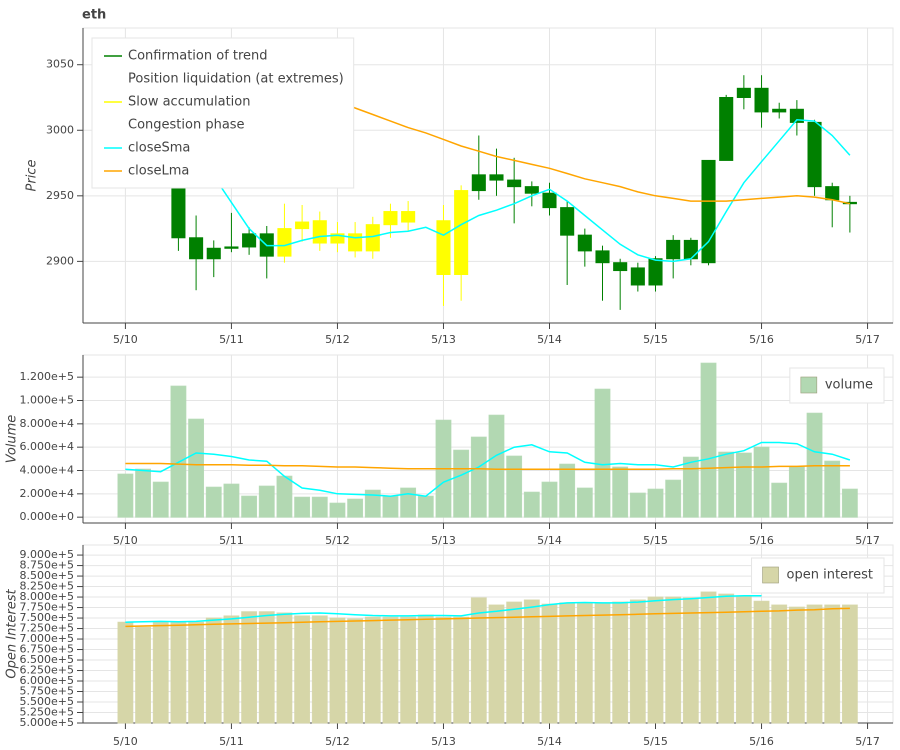 This screenshot has width=900, height=750. Describe the element at coordinates (12, 439) in the screenshot. I see `y-axis-label: Volume` at that location.